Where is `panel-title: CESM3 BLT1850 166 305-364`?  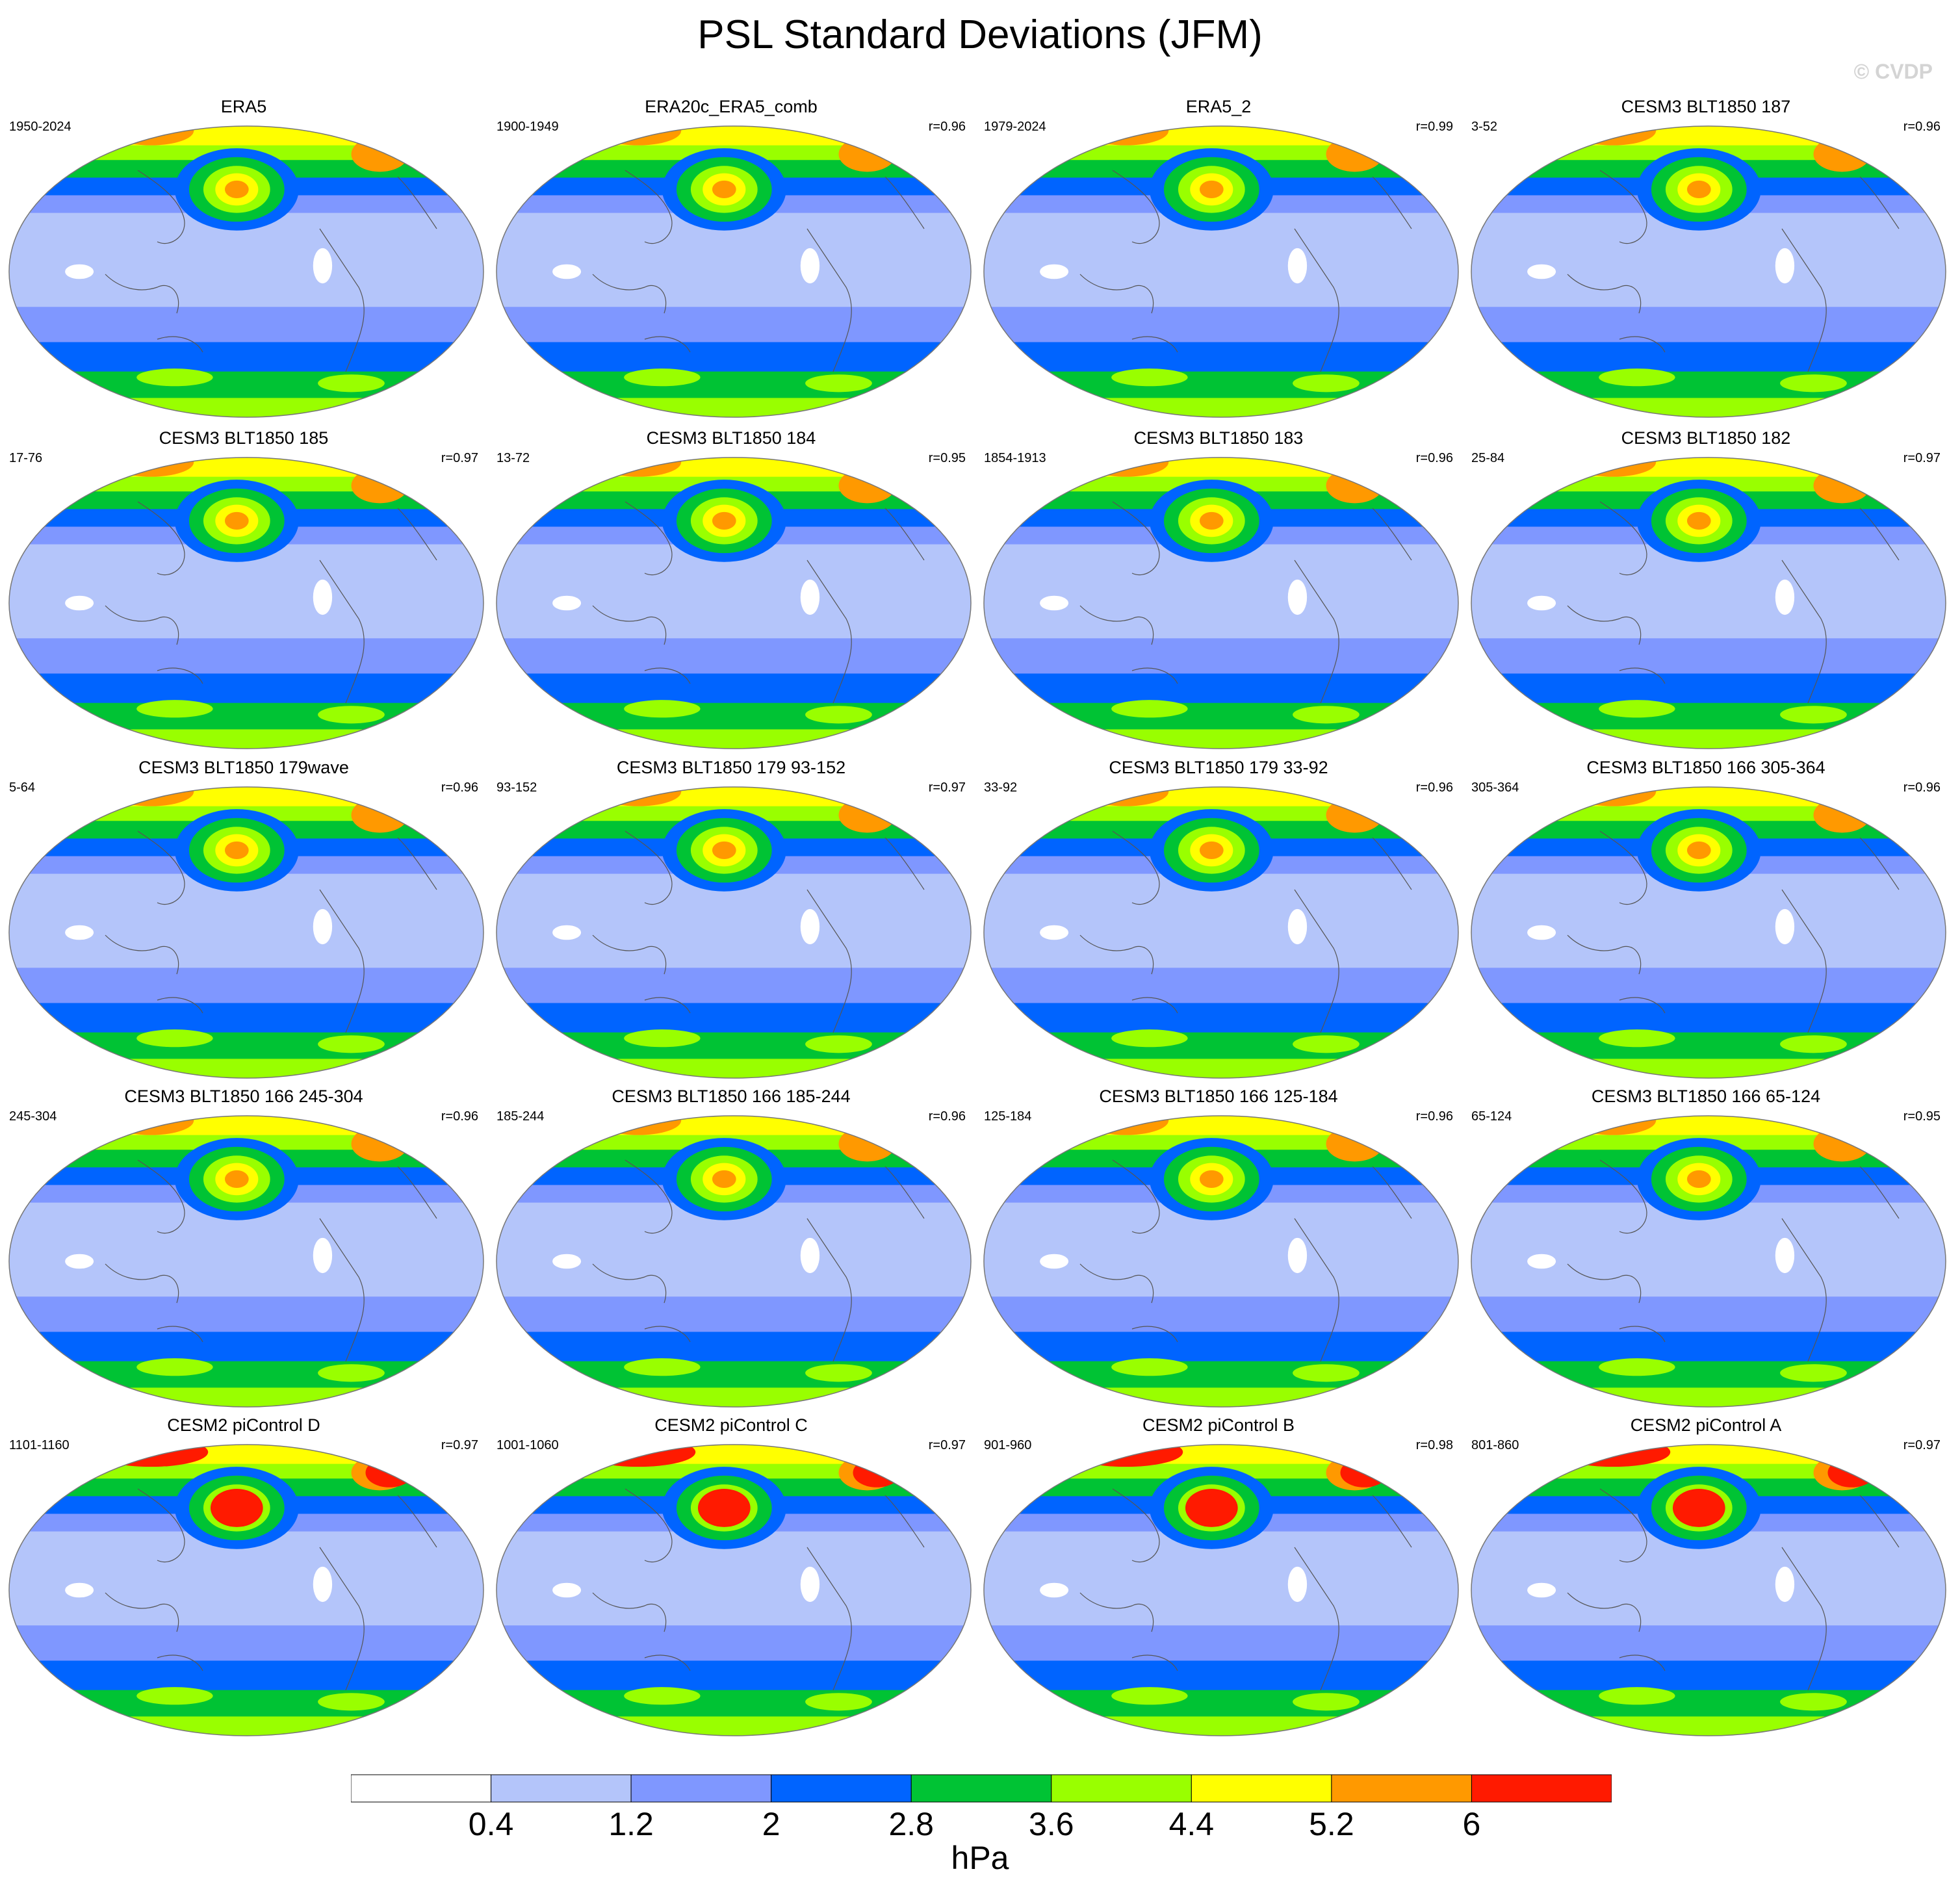 panel-title: CESM3 BLT1850 166 305-364 is located at coordinates (1705, 767).